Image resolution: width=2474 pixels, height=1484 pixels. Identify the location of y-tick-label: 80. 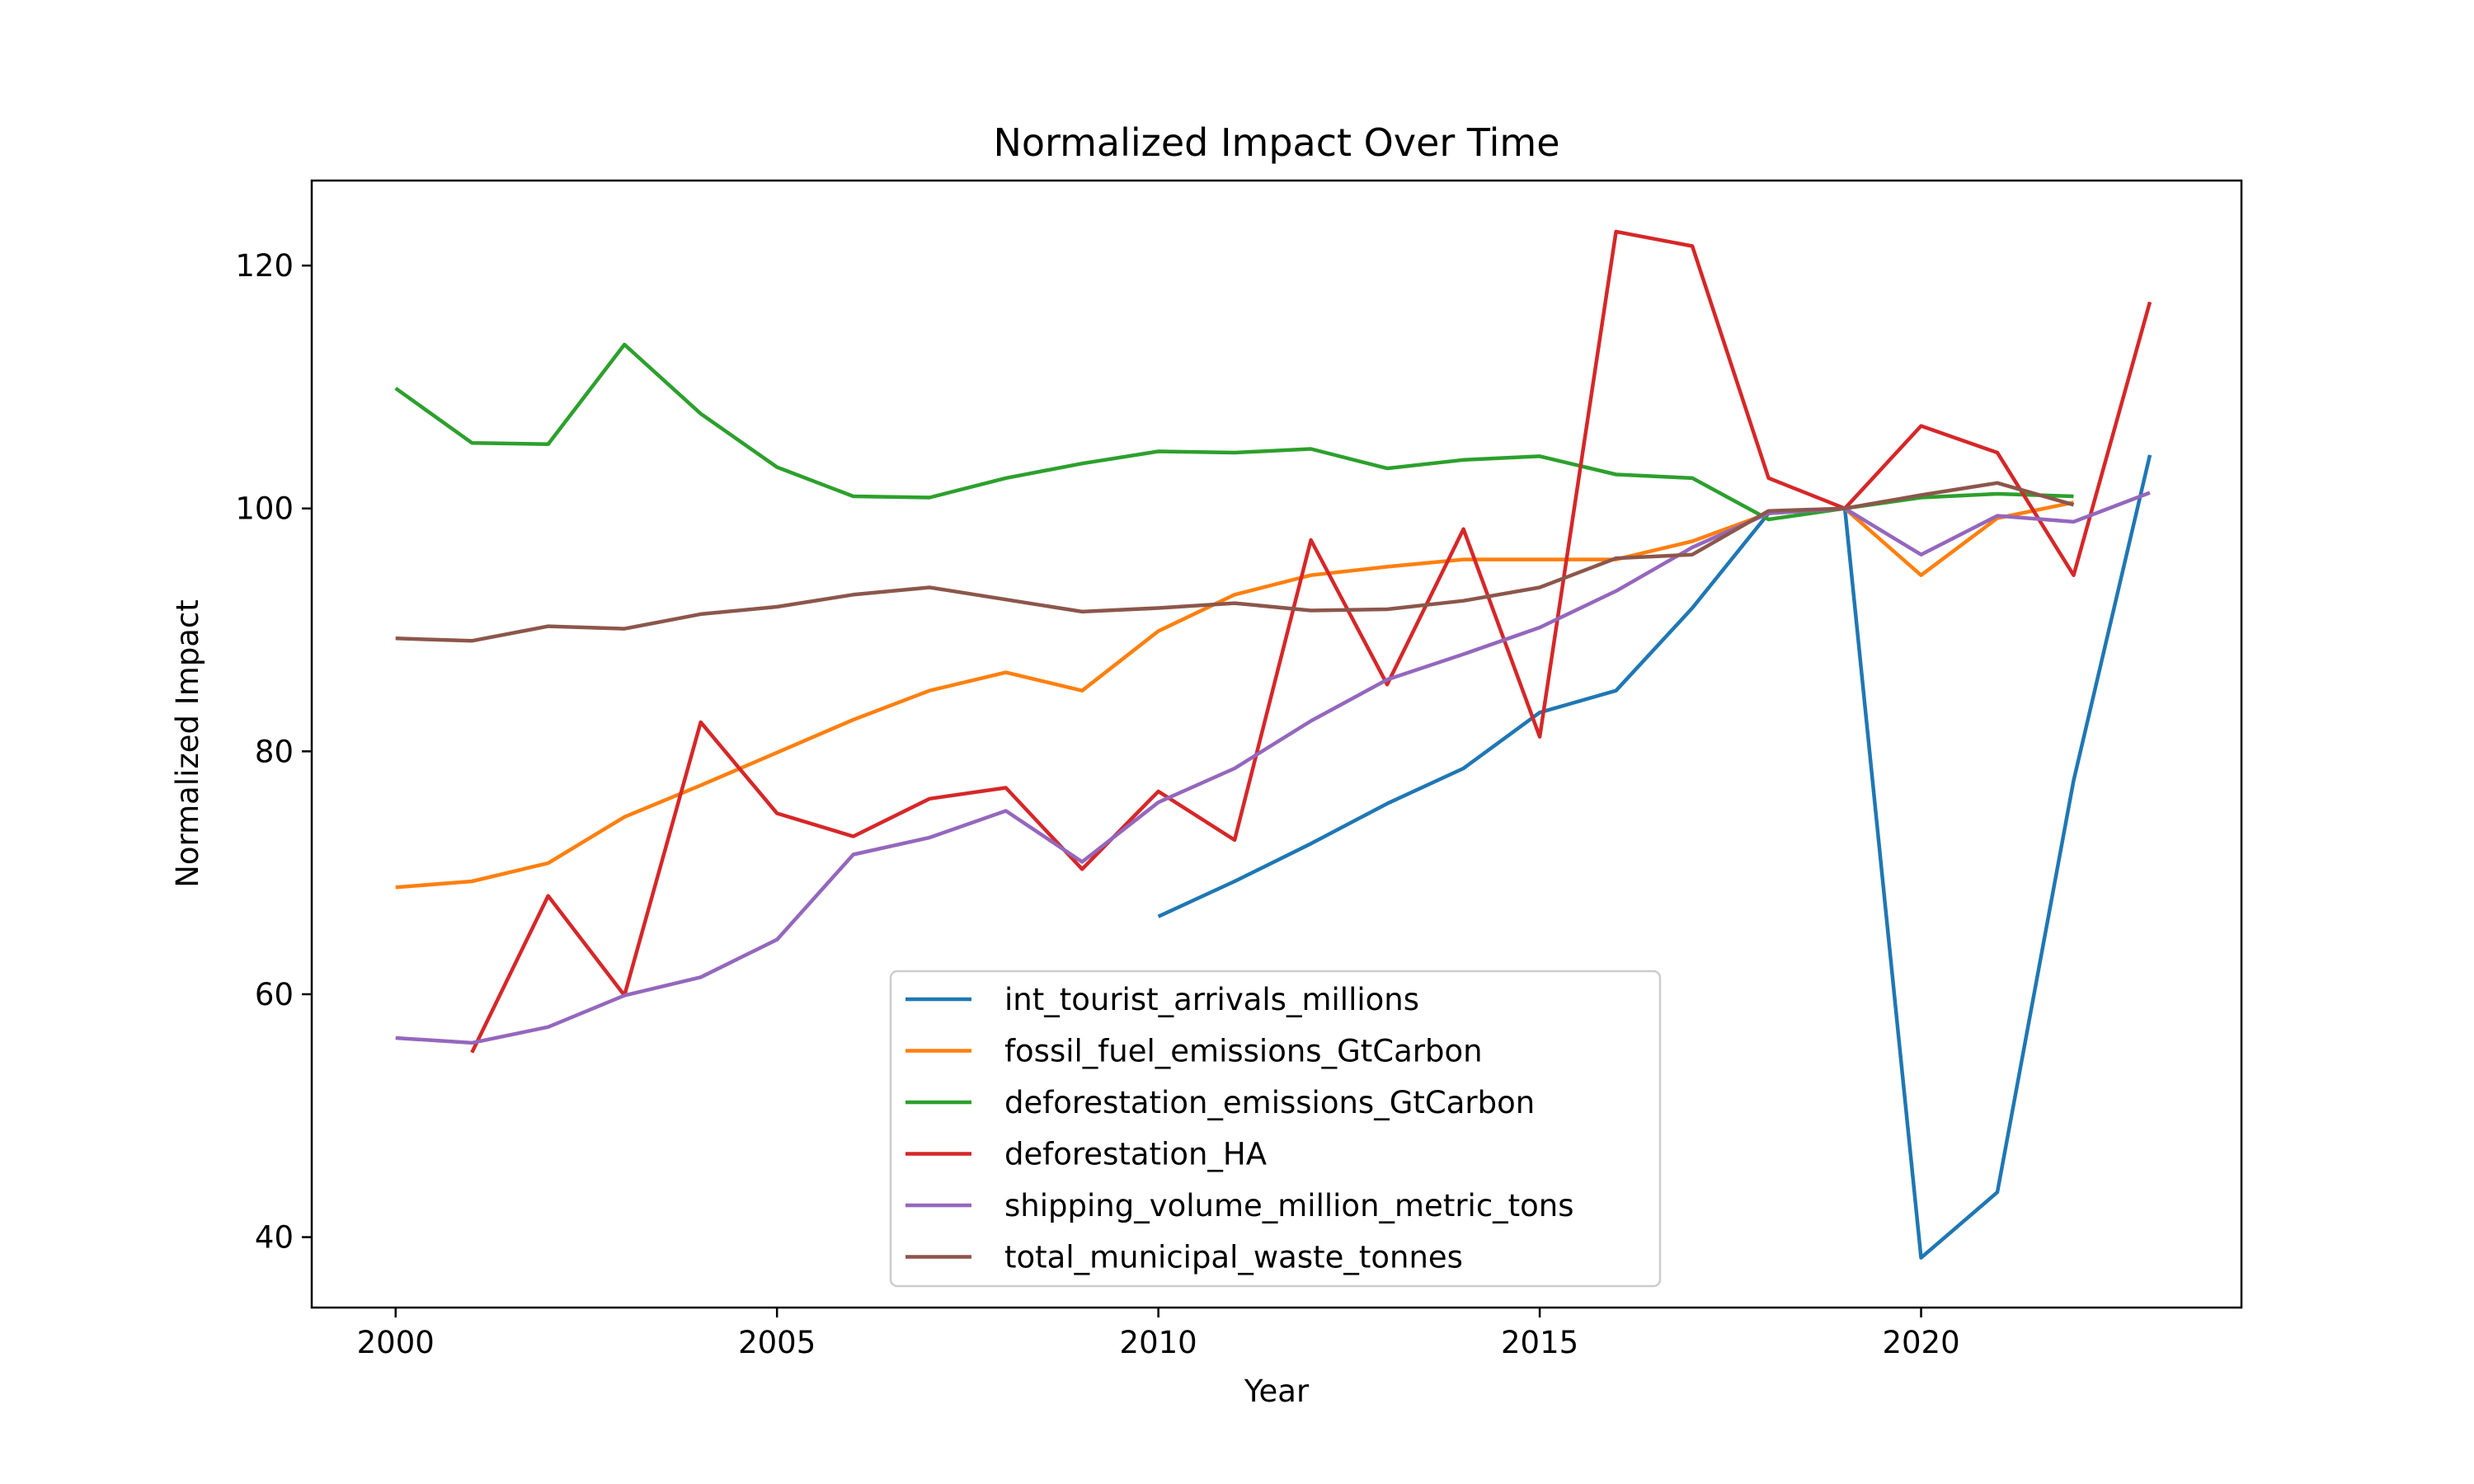
(274, 751).